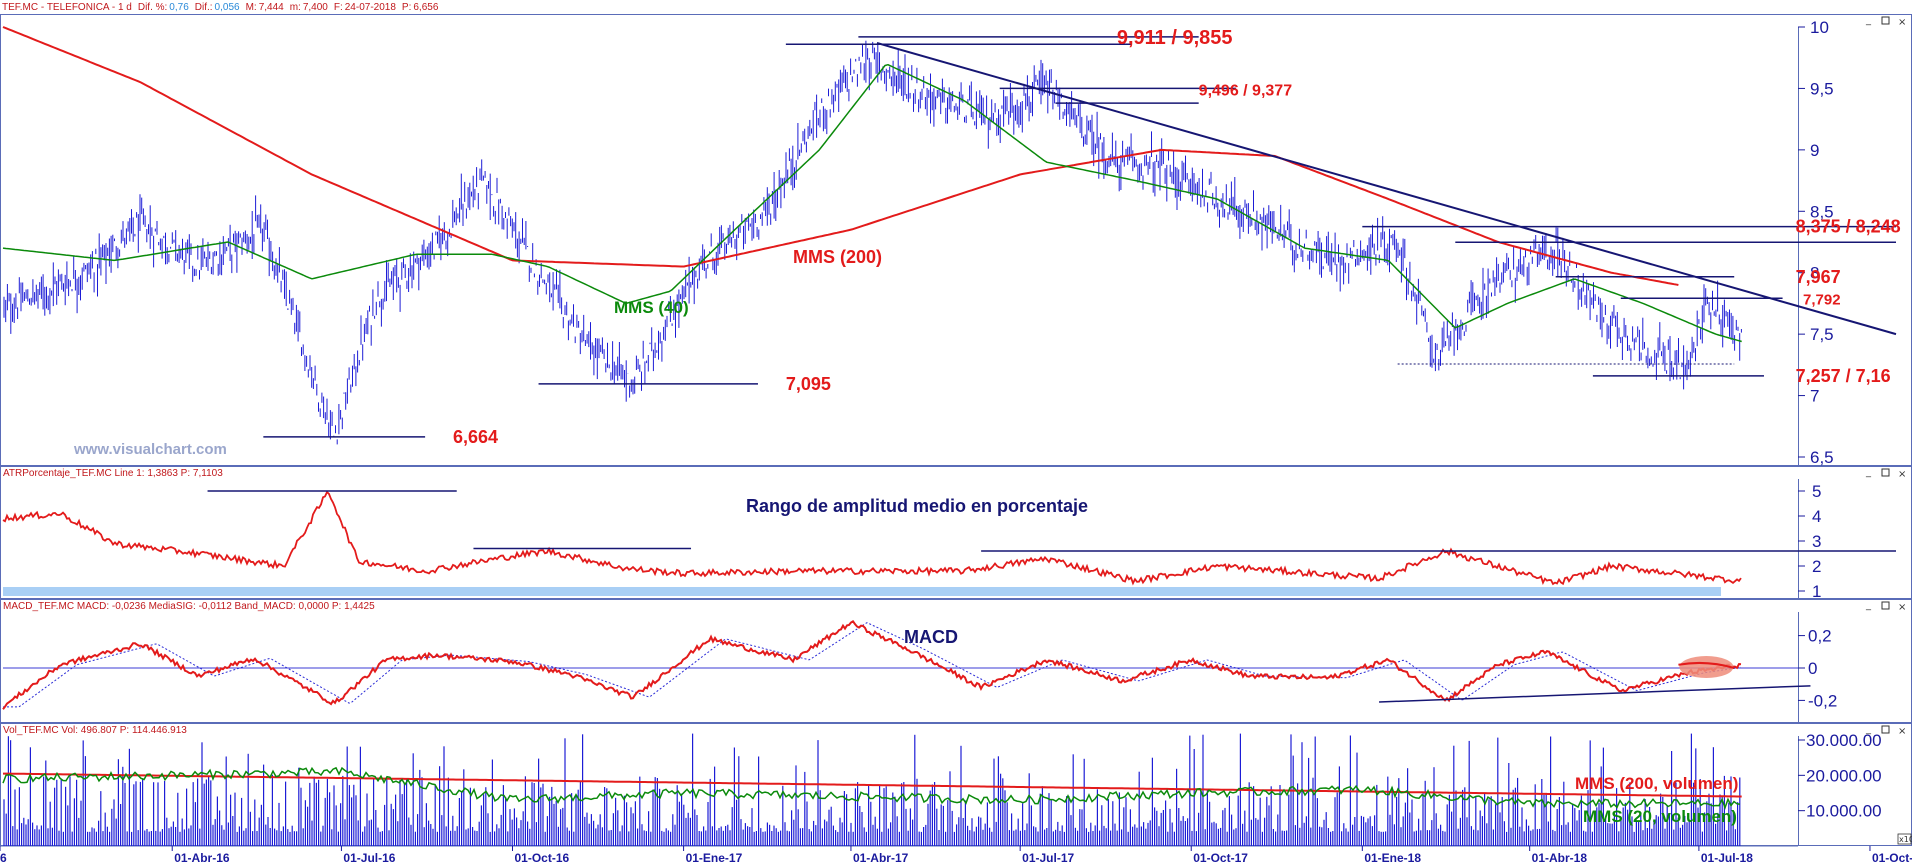 This screenshot has height=867, width=1912. Describe the element at coordinates (271, 7) in the screenshot. I see `header-field-value: 7,444` at that location.